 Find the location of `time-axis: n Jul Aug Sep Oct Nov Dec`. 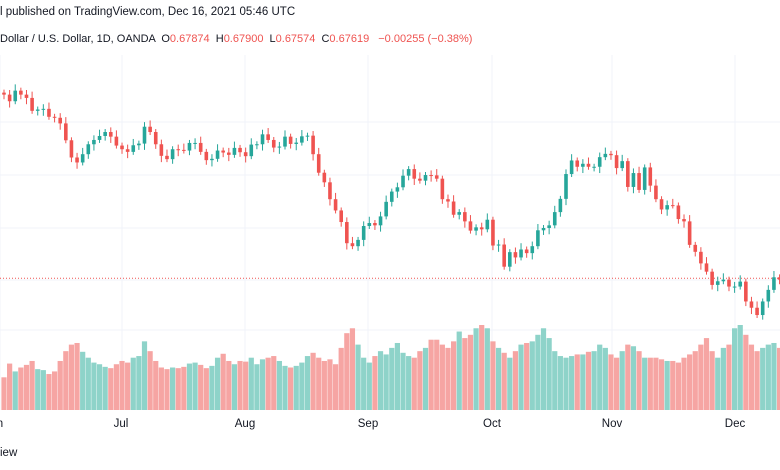

time-axis: n Jul Aug Sep Oct Nov Dec is located at coordinates (372, 424).